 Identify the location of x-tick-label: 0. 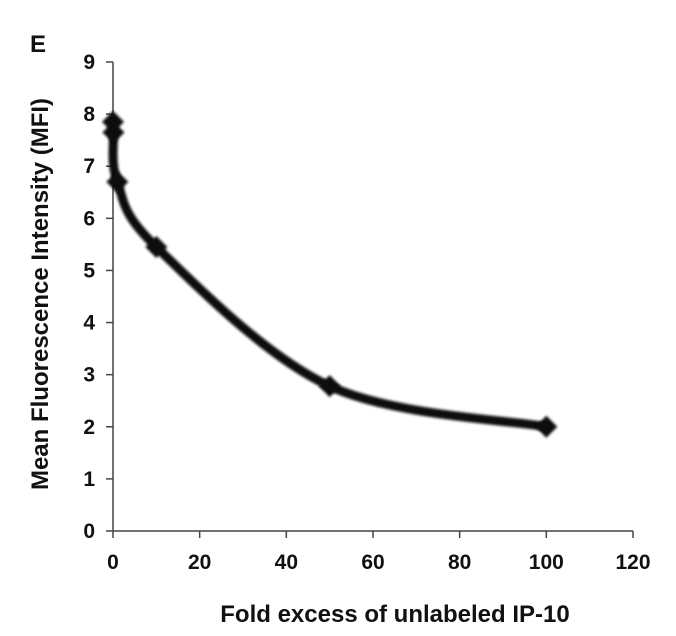
(113, 562).